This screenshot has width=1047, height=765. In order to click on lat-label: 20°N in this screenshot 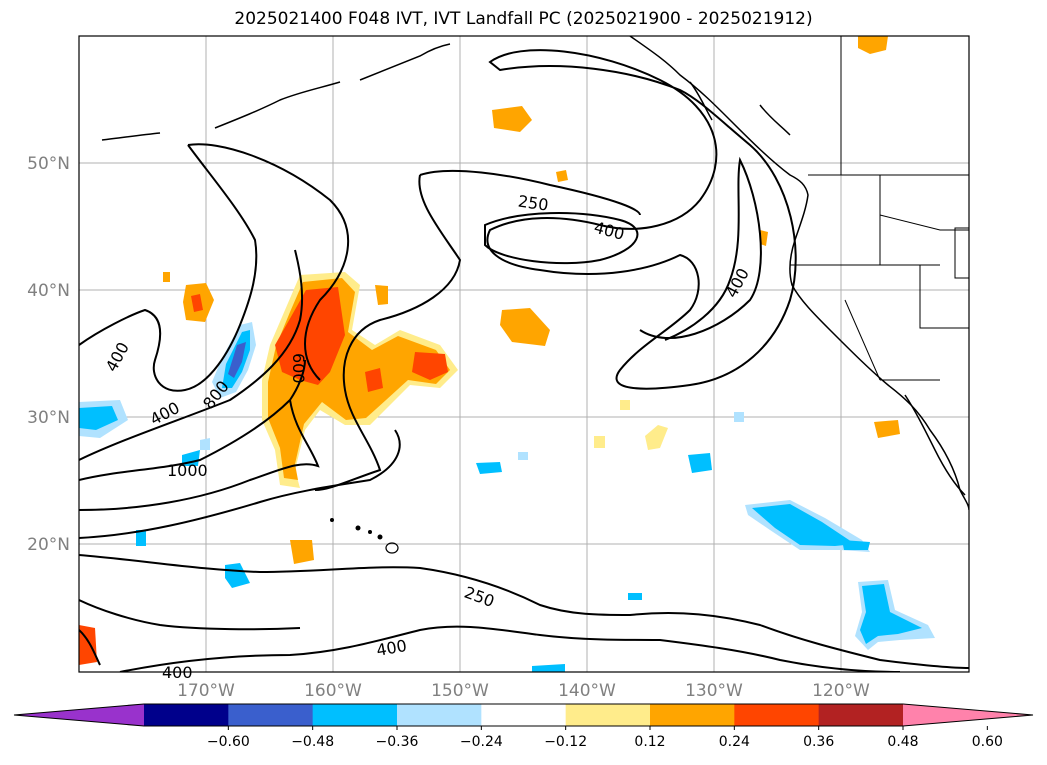, I will do `click(48, 545)`.